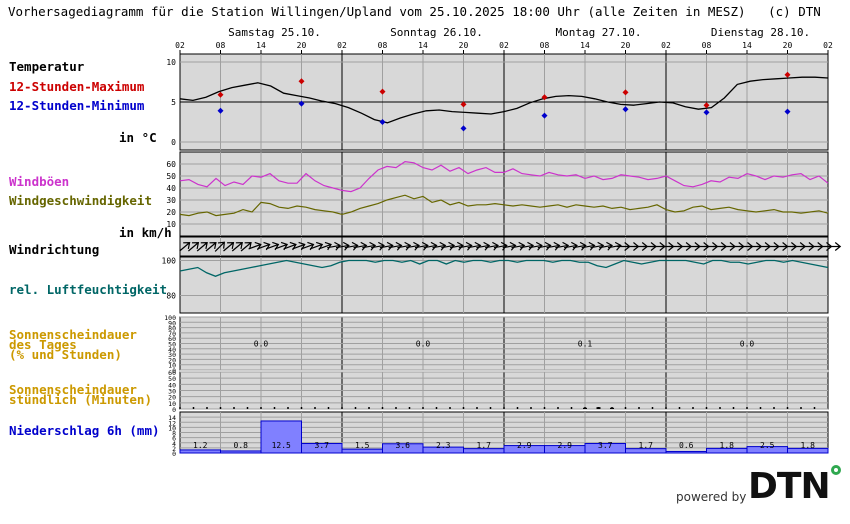 This screenshot has height=524, width=850. I want to click on wind-tick-label: 20, so click(171, 212).